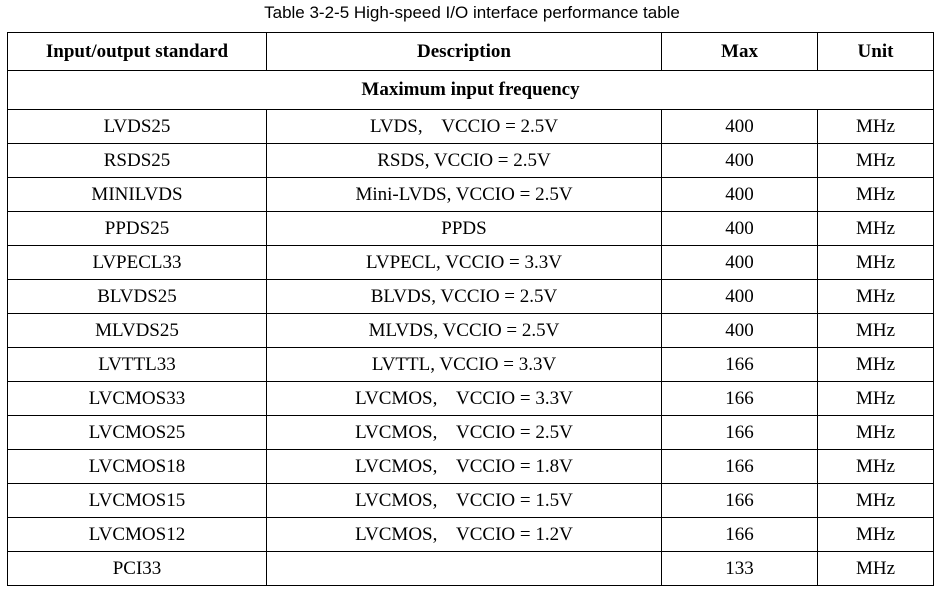  Describe the element at coordinates (464, 228) in the screenshot. I see `cell-description: PPDS` at that location.